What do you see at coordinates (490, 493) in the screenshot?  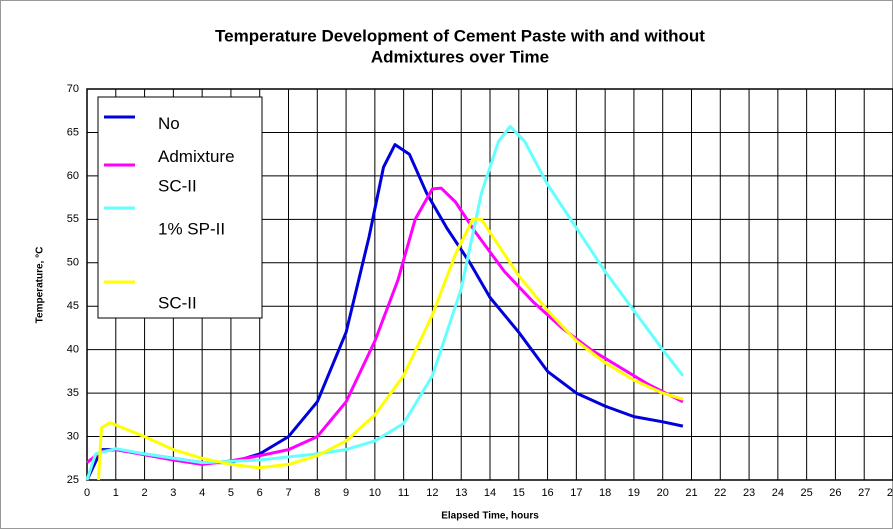 I see `x-tick-label: 14` at bounding box center [490, 493].